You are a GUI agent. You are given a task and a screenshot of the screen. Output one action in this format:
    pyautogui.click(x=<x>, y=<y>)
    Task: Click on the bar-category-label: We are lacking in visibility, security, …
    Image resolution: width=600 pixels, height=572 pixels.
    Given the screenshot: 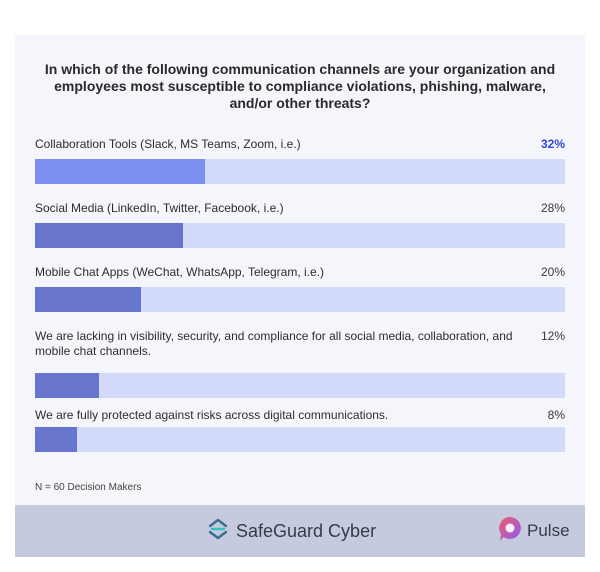 What is the action you would take?
    pyautogui.click(x=274, y=343)
    